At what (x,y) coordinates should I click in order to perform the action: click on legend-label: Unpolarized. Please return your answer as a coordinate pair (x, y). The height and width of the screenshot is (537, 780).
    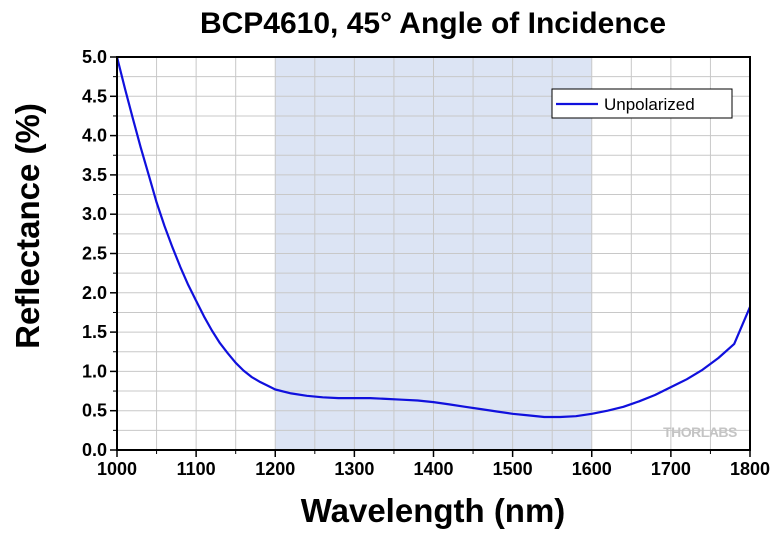
    Looking at the image, I should click on (649, 104).